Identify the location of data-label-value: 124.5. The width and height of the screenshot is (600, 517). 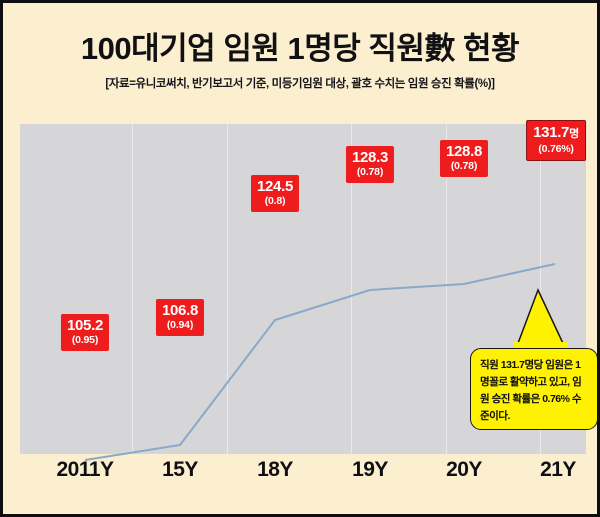
(275, 186).